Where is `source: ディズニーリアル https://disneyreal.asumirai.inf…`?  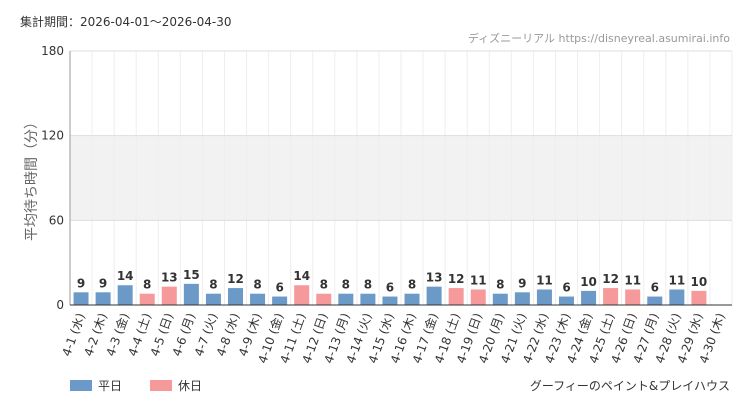 source: ディズニーリアル https://disneyreal.asumirai.inf… is located at coordinates (599, 38).